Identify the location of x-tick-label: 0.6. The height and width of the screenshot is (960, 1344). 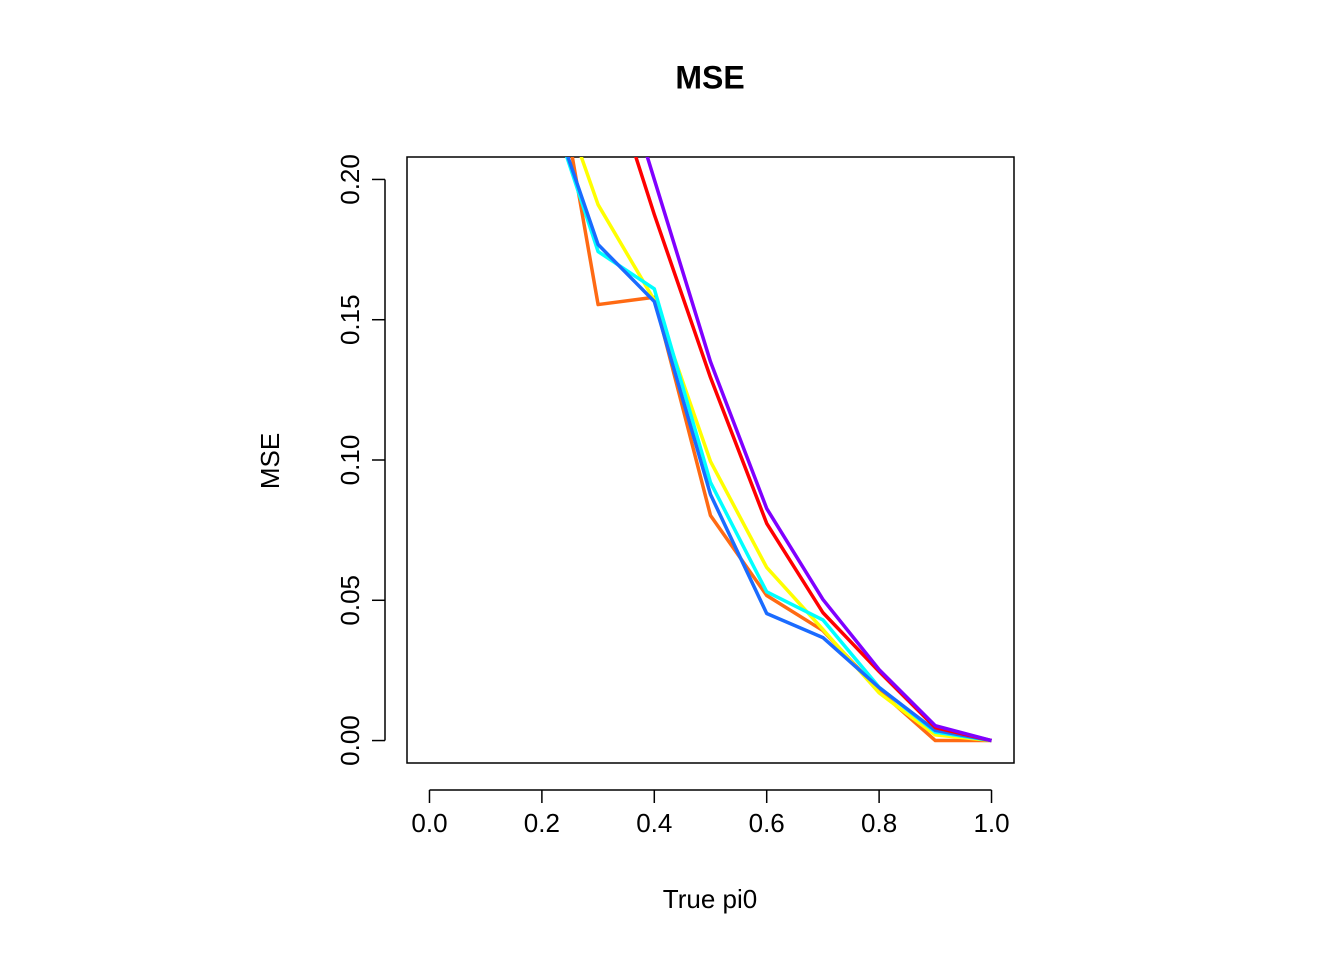
(767, 823).